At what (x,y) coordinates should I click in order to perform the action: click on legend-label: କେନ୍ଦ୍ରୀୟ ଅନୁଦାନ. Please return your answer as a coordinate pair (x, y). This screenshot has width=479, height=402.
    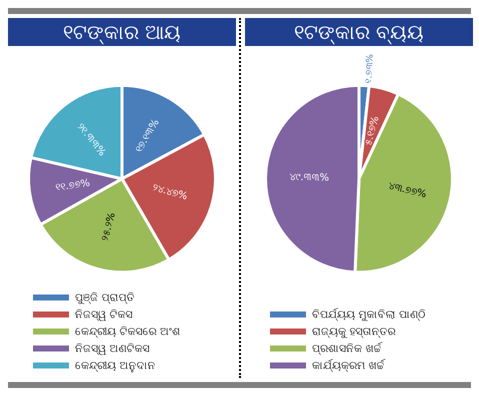
    Looking at the image, I should click on (115, 365).